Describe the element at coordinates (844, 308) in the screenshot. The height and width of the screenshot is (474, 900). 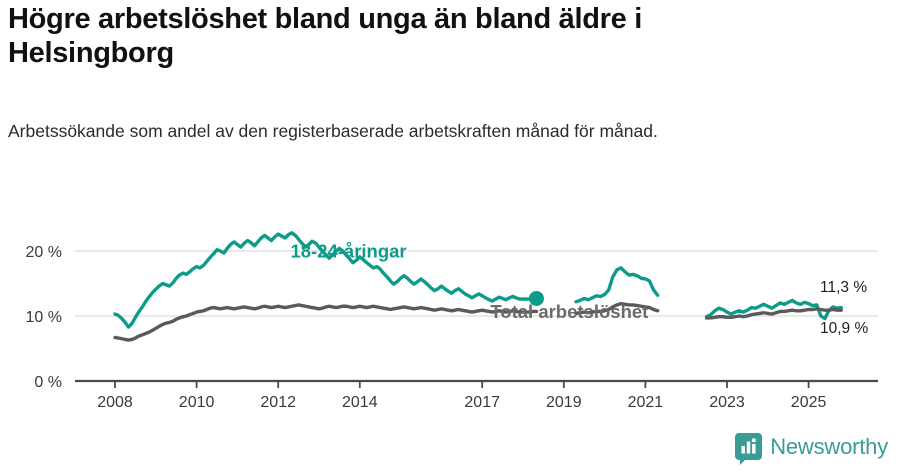
I see `end-value-labels: 11,3 % 10,9 %` at that location.